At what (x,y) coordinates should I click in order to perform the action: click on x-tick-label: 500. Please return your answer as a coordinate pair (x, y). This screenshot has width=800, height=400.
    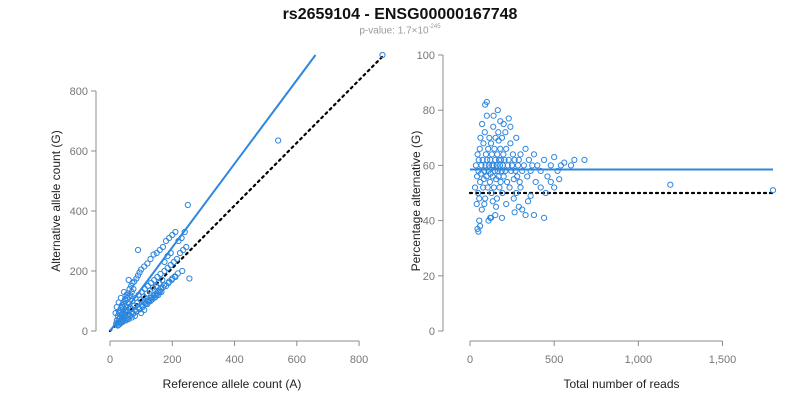
    Looking at the image, I should click on (554, 360).